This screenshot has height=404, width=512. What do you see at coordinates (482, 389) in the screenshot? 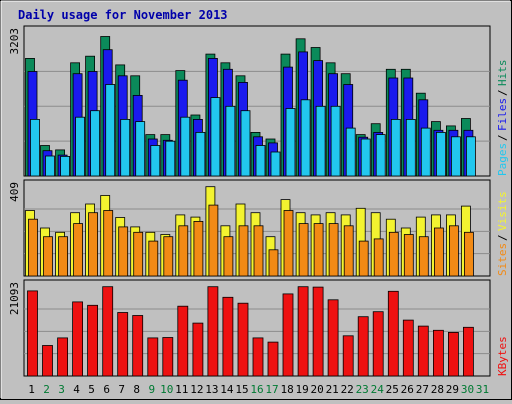
I see `x-tick-31: 31` at bounding box center [482, 389].